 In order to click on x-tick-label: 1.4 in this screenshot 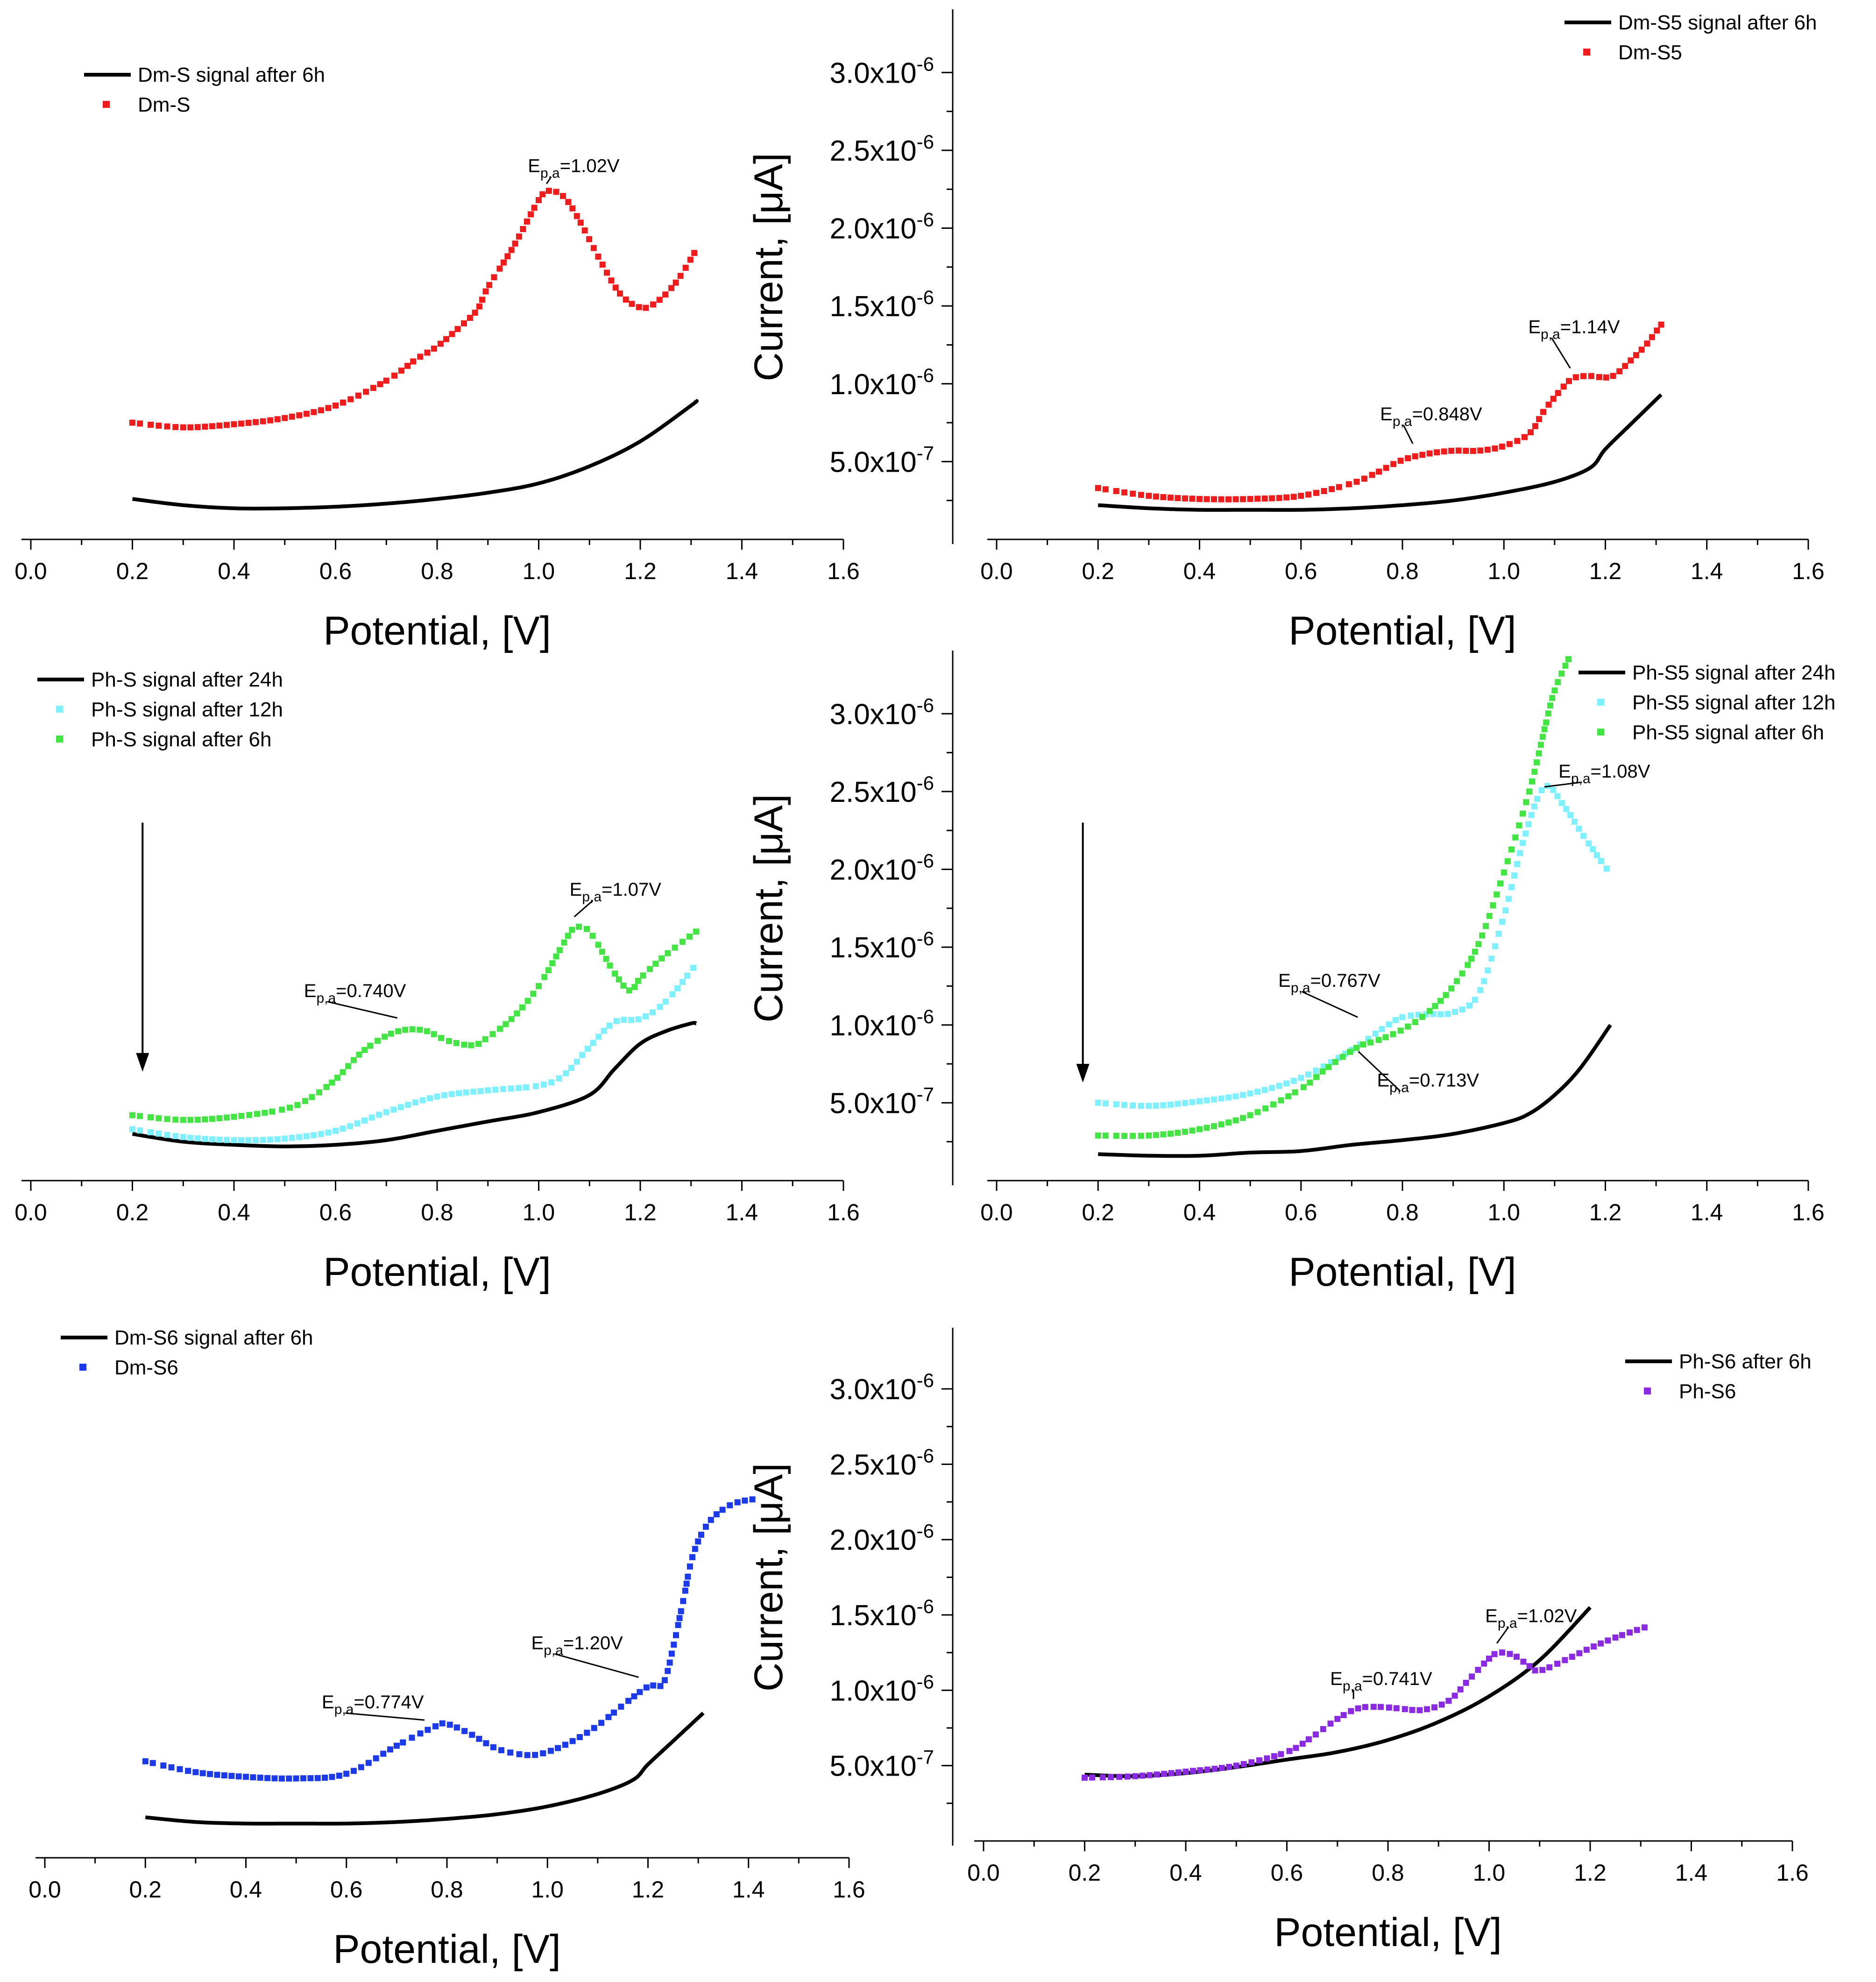, I will do `click(1691, 1873)`.